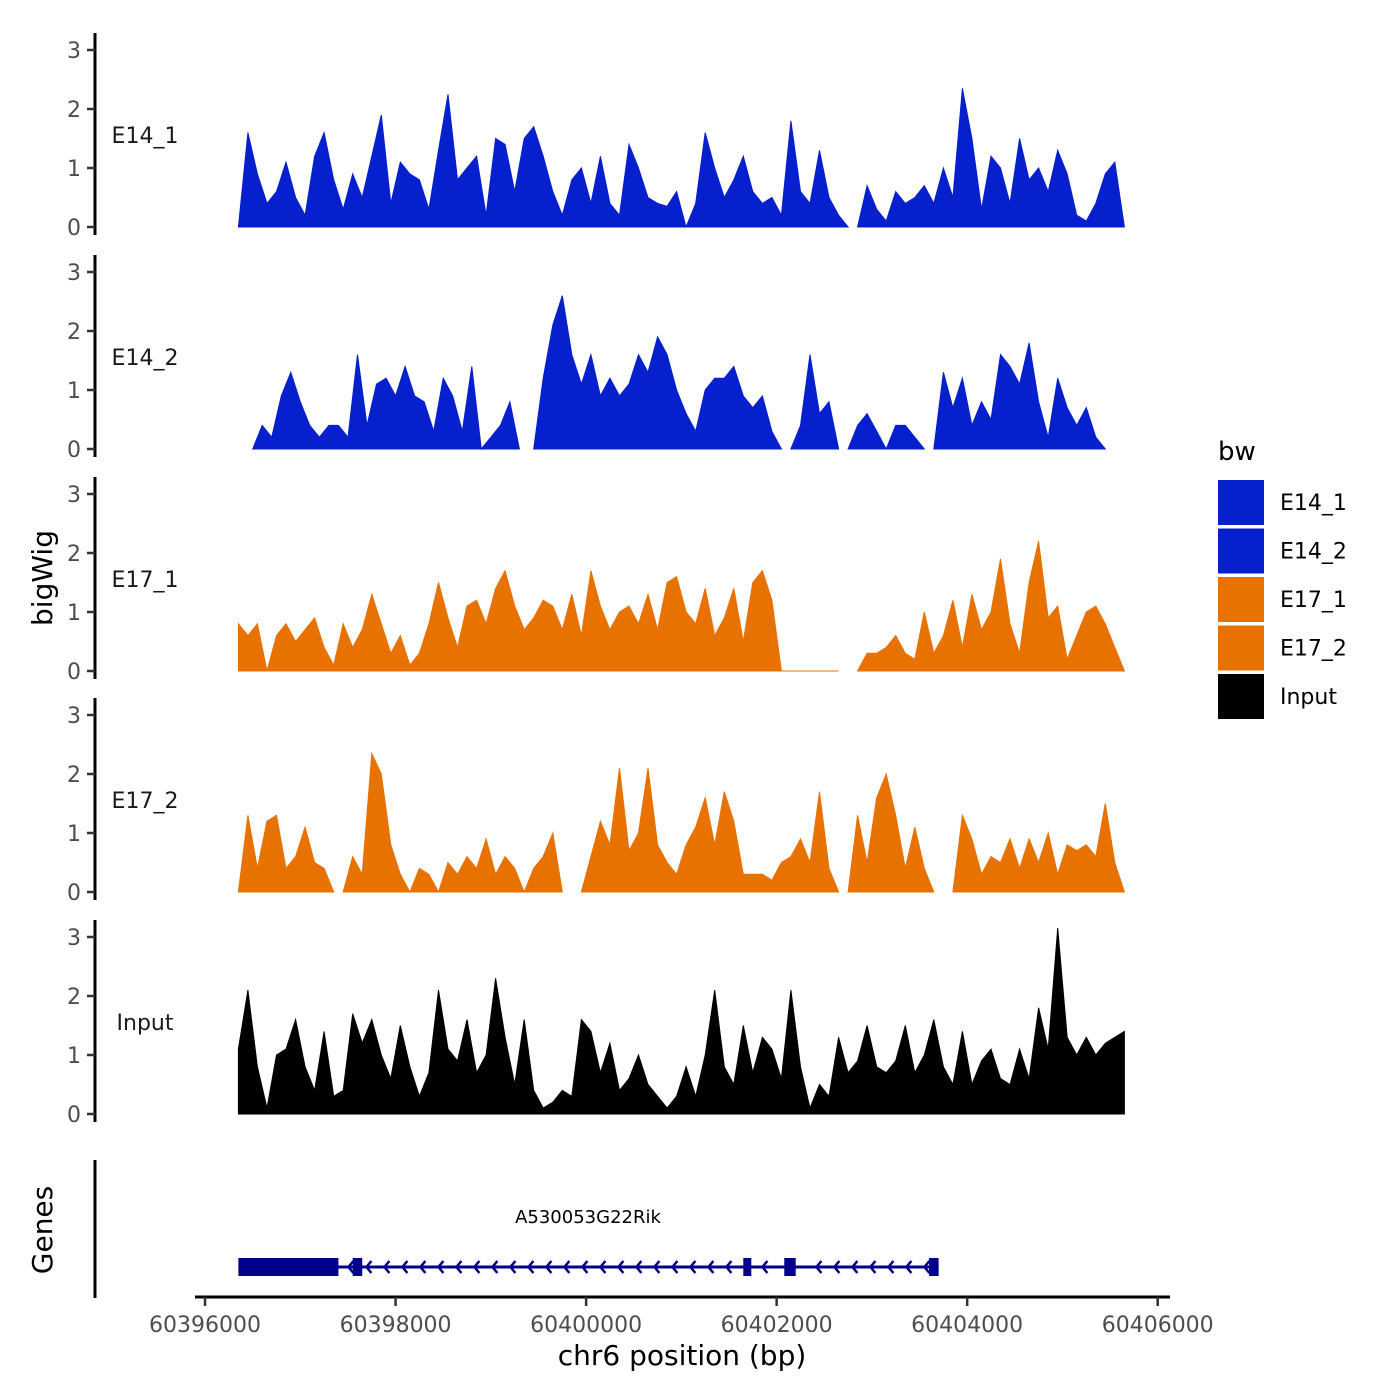 The height and width of the screenshot is (1400, 1400). What do you see at coordinates (145, 1023) in the screenshot?
I see `track-label: Input` at bounding box center [145, 1023].